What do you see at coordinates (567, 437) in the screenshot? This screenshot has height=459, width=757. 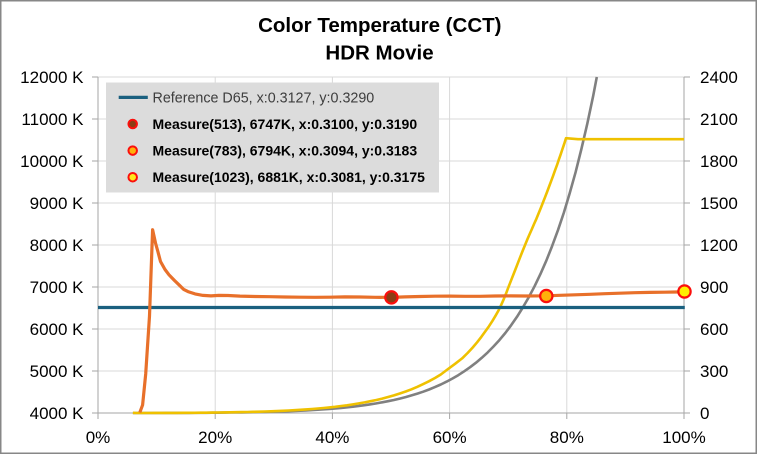 I see `svg-text: 80%` at bounding box center [567, 437].